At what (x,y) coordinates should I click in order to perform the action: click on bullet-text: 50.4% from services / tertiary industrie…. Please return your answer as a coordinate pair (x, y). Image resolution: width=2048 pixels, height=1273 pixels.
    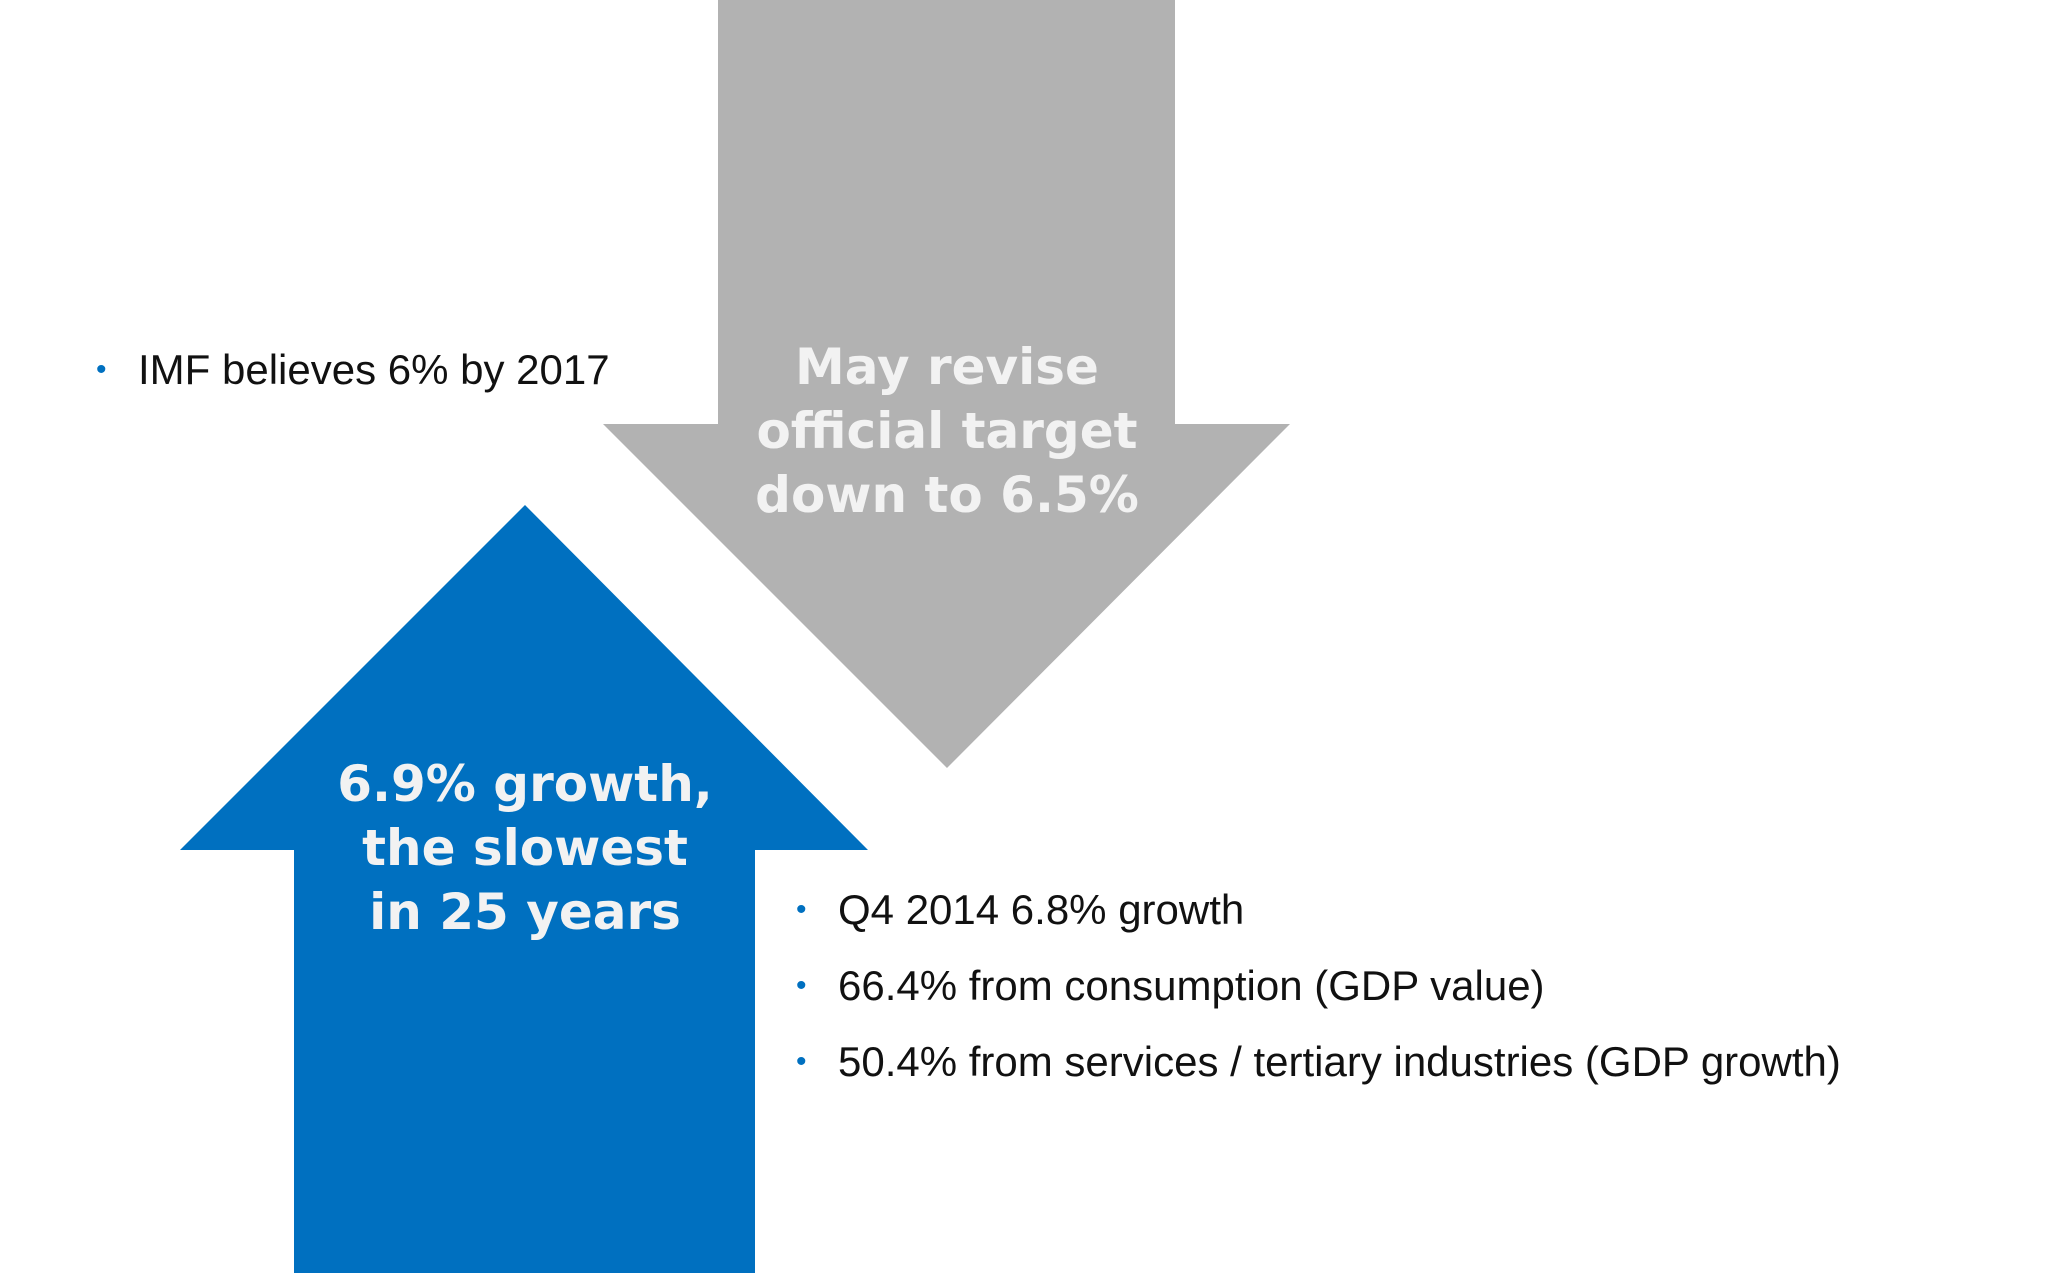
    Looking at the image, I should click on (1339, 1061).